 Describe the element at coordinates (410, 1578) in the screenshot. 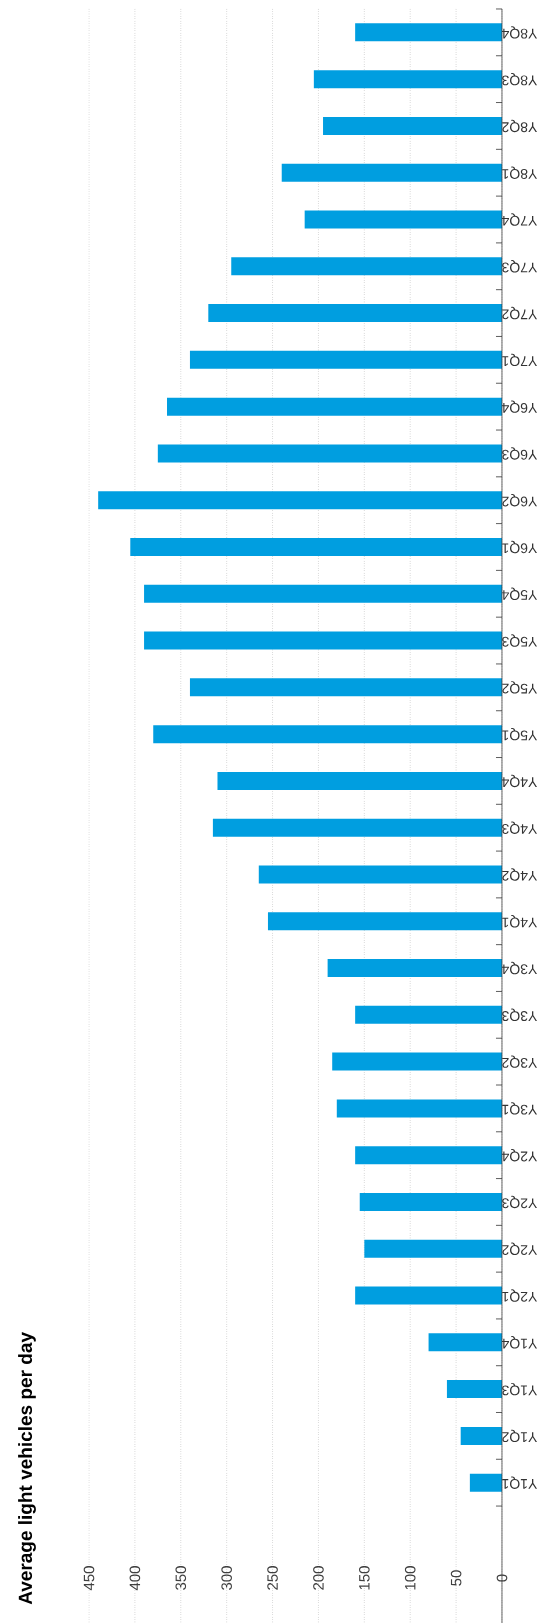

I see `x-tick-label: 100` at that location.